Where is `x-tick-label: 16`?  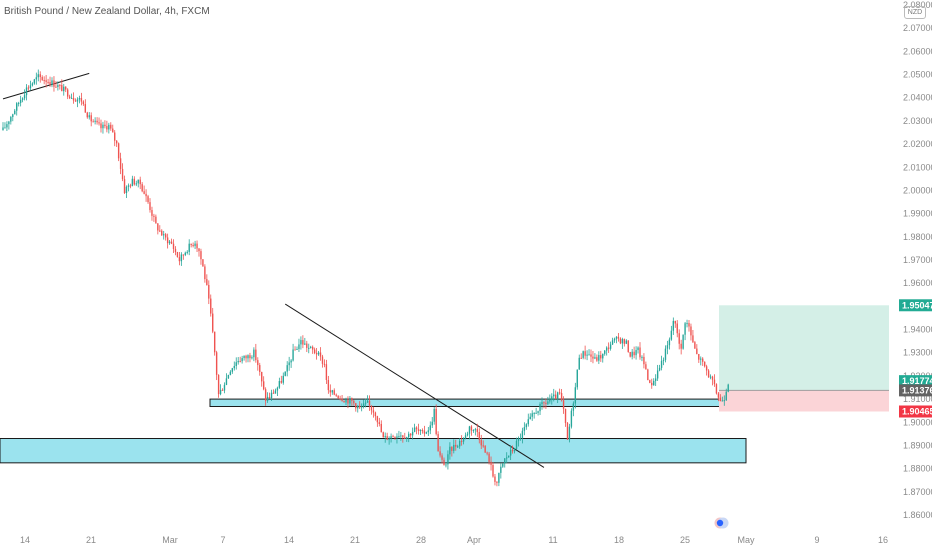 x-tick-label: 16 is located at coordinates (883, 540).